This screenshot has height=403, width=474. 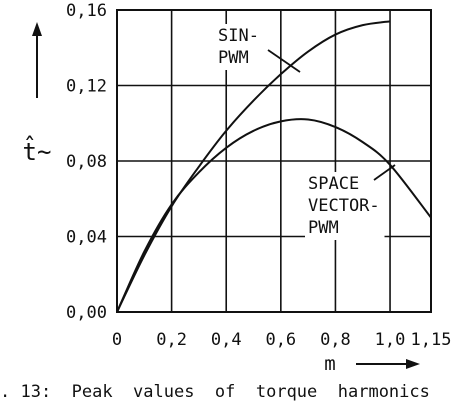 What do you see at coordinates (372, 364) in the screenshot?
I see `x-axis-label: m` at bounding box center [372, 364].